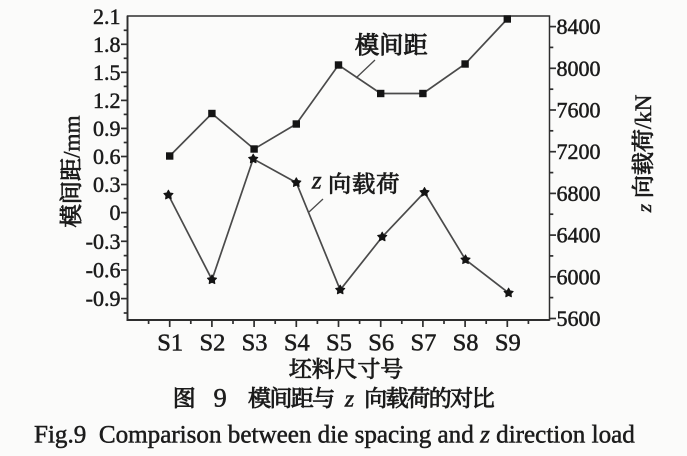 This screenshot has width=687, height=456. What do you see at coordinates (579, 68) in the screenshot?
I see `svg-text: 8000` at bounding box center [579, 68].